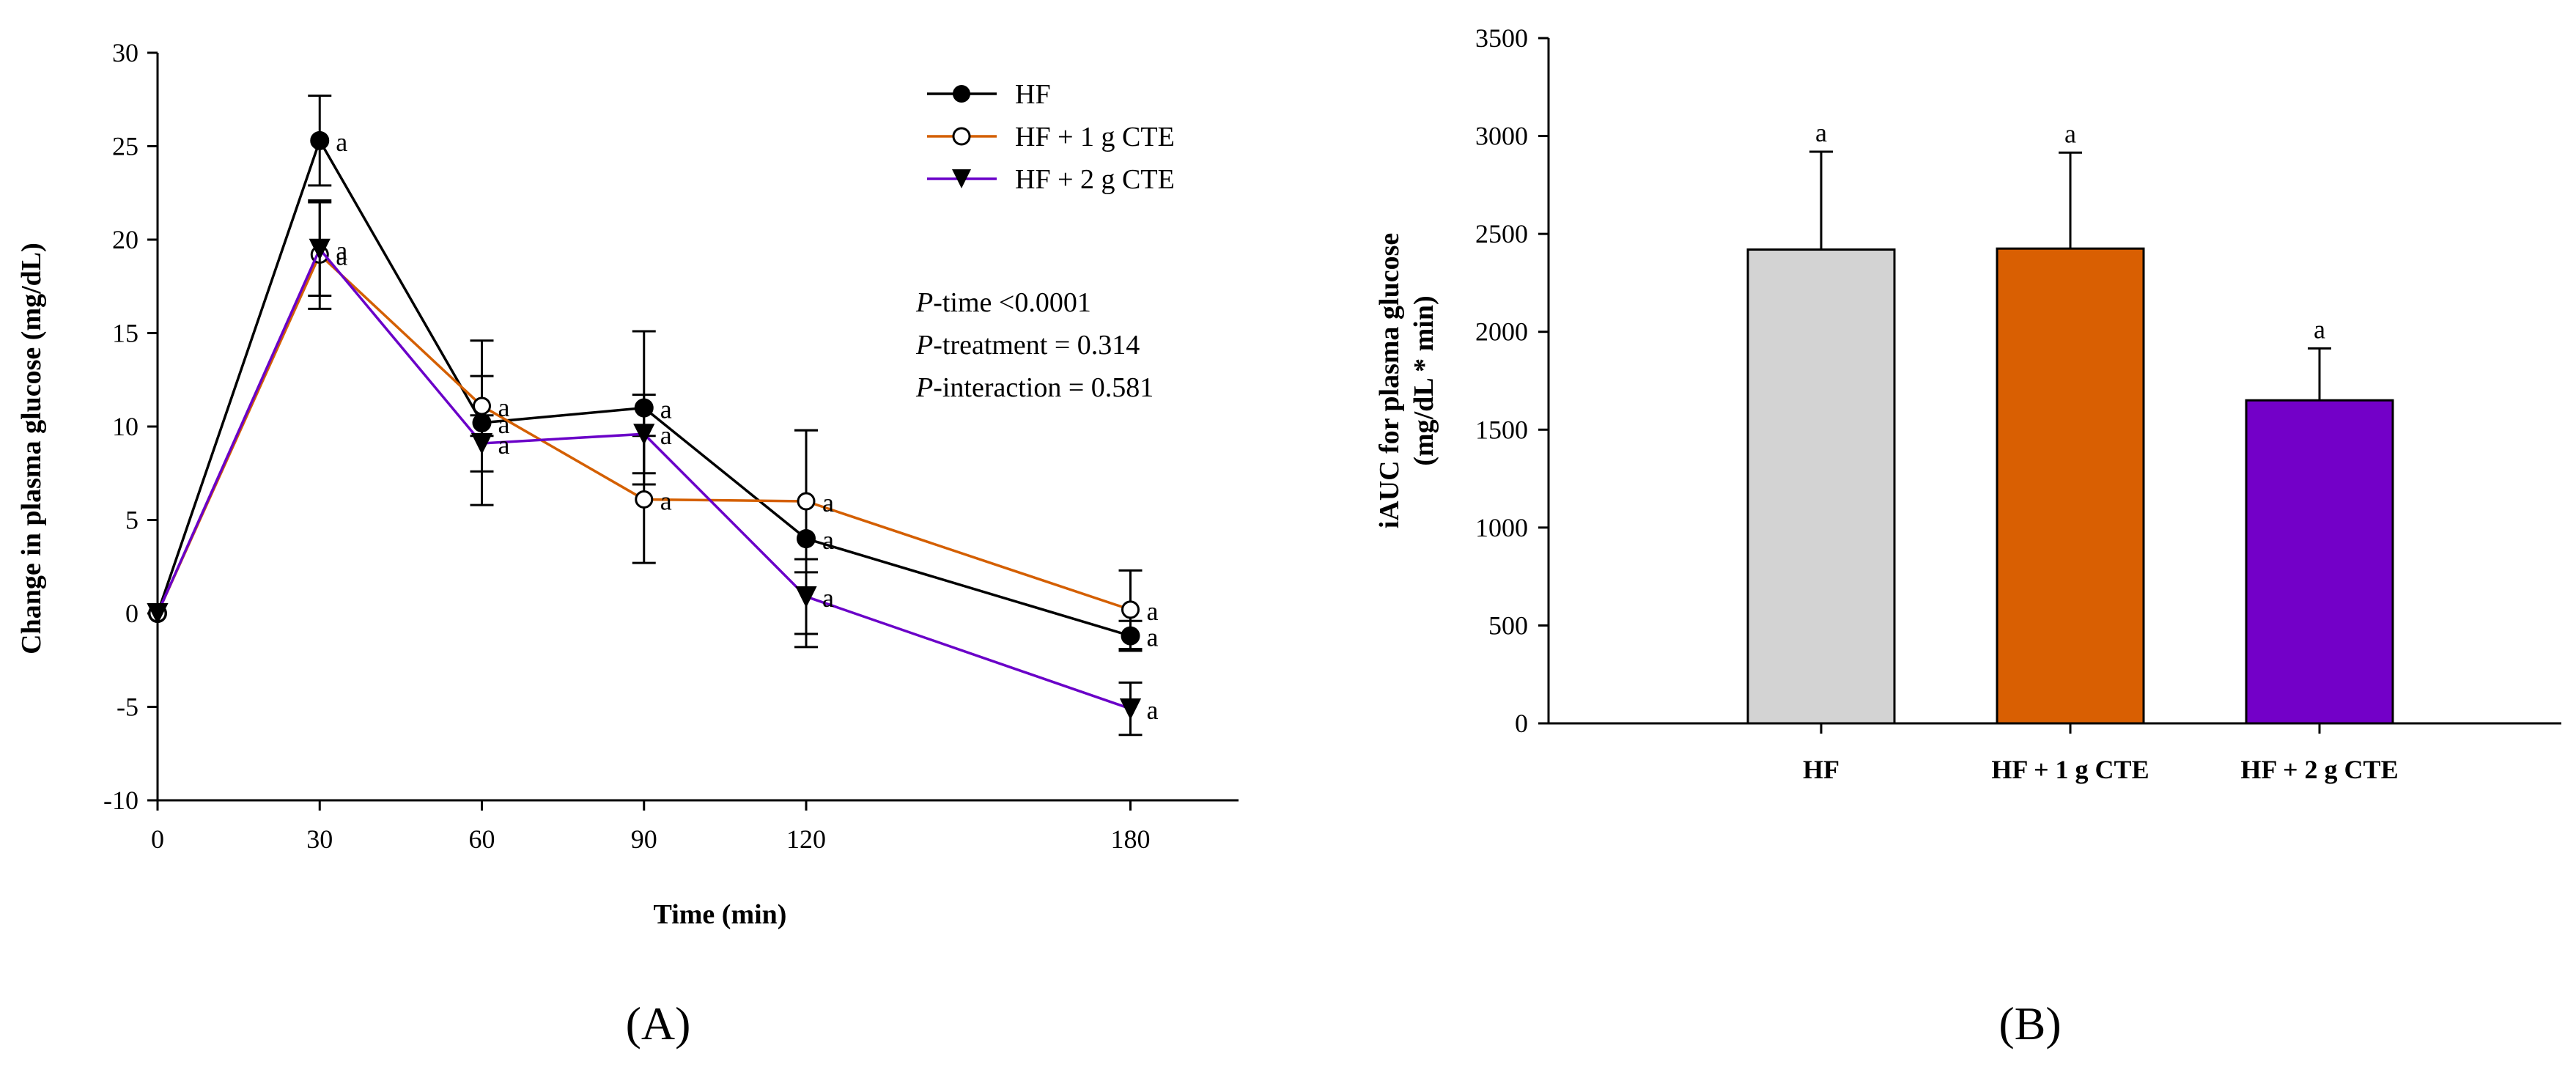 The image size is (2576, 1070). Describe the element at coordinates (1424, 380) in the screenshot. I see `y-axis-title-line2: (mg/dL * min)` at that location.